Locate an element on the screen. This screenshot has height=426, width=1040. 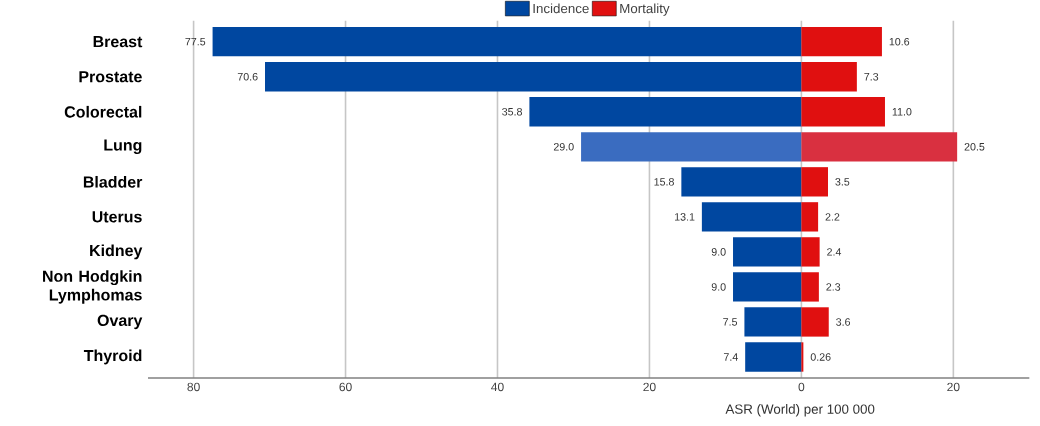
data-label: 13.1 is located at coordinates (684, 217).